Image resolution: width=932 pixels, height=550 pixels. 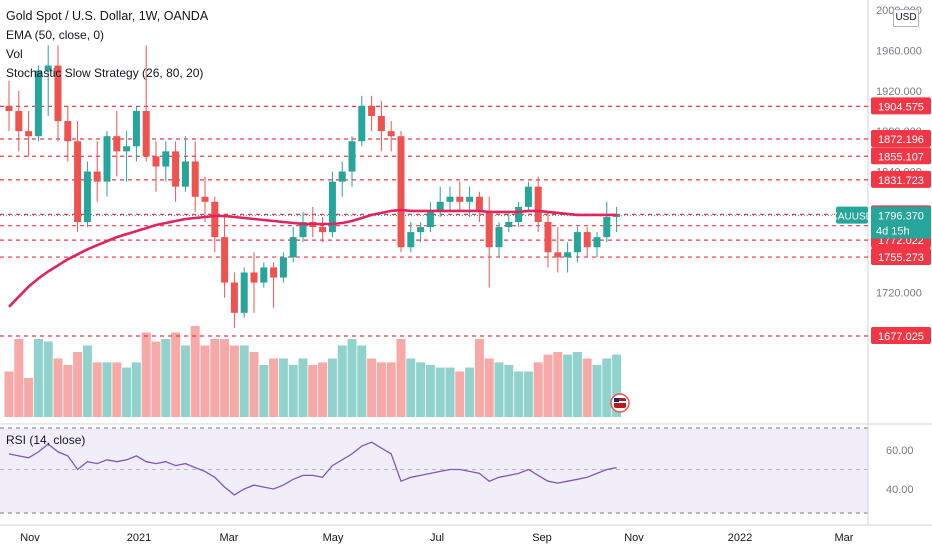 What do you see at coordinates (55, 35) in the screenshot?
I see `indicator-ema: EMA (50, close, 0)` at bounding box center [55, 35].